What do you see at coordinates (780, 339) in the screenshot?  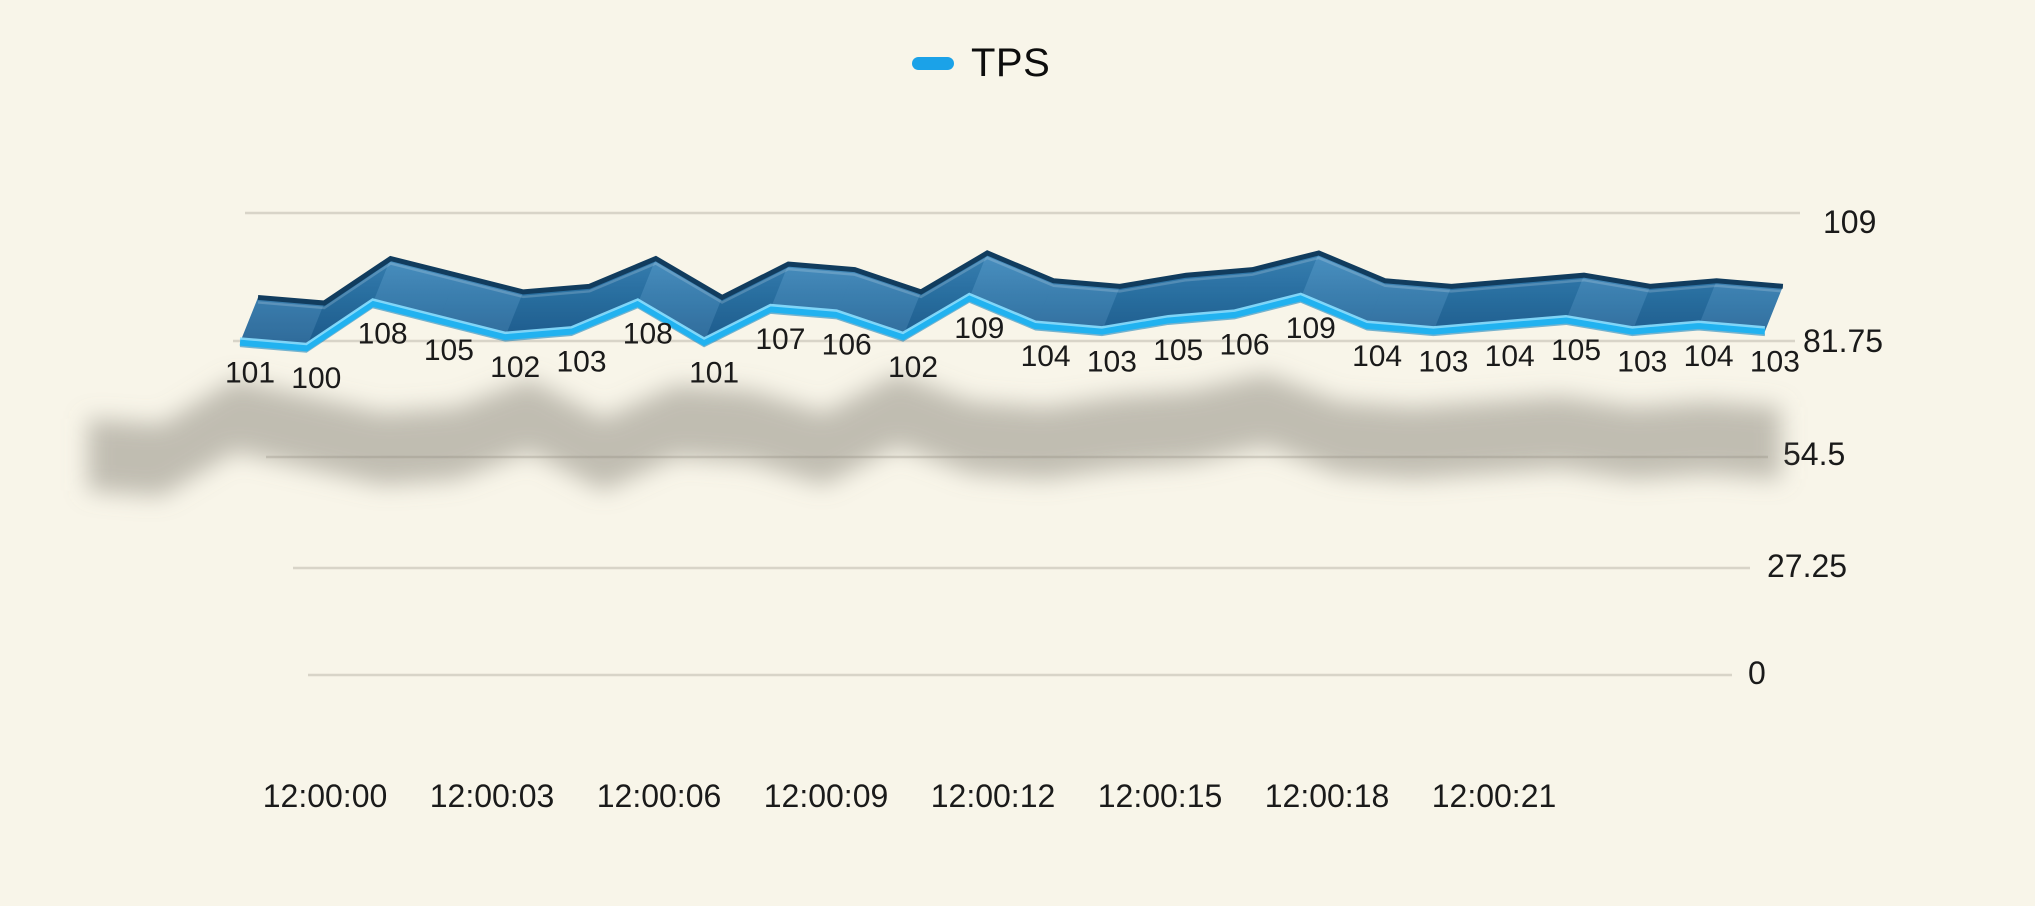 I see `data-label: 107` at bounding box center [780, 339].